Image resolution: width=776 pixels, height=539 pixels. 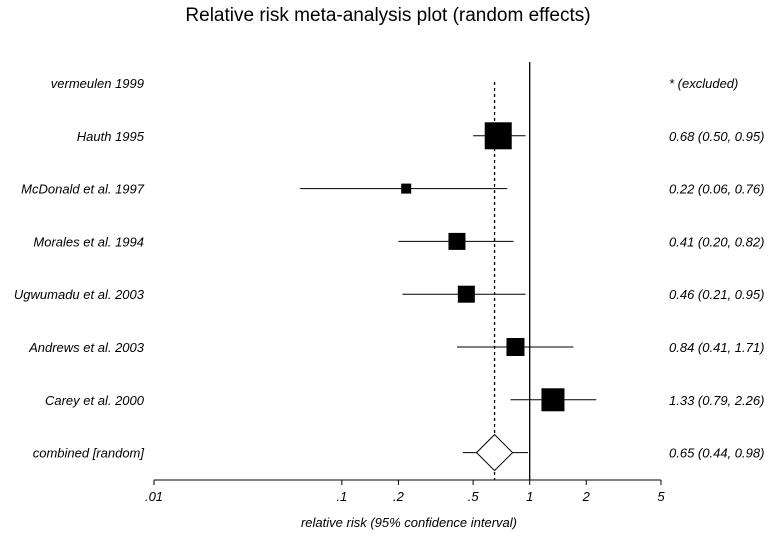 I want to click on study-name: Morales et al. 1994, so click(x=88, y=241).